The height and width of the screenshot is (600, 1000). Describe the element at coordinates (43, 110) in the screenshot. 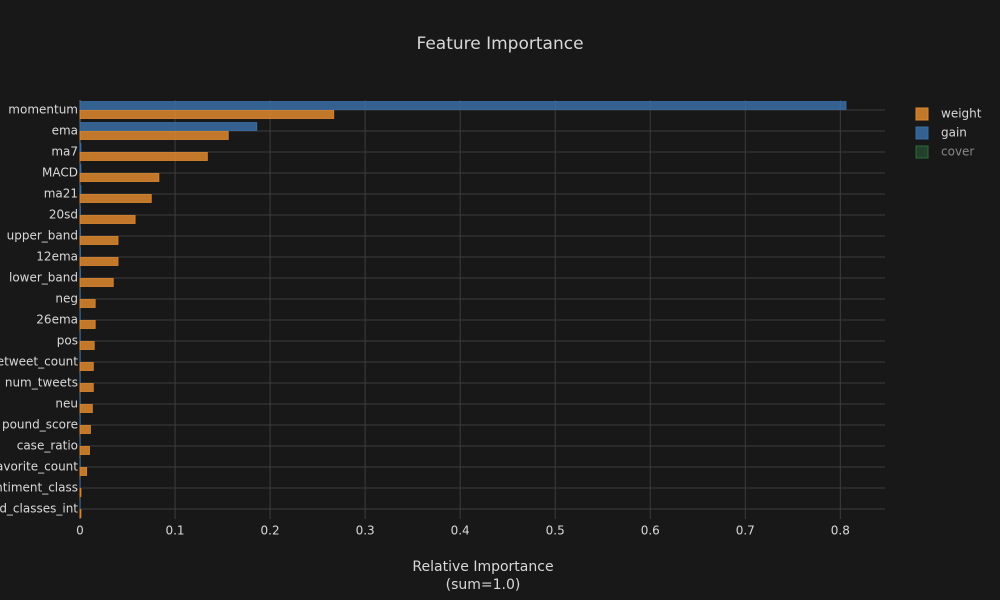

I see `y-tick-label: momentum` at that location.